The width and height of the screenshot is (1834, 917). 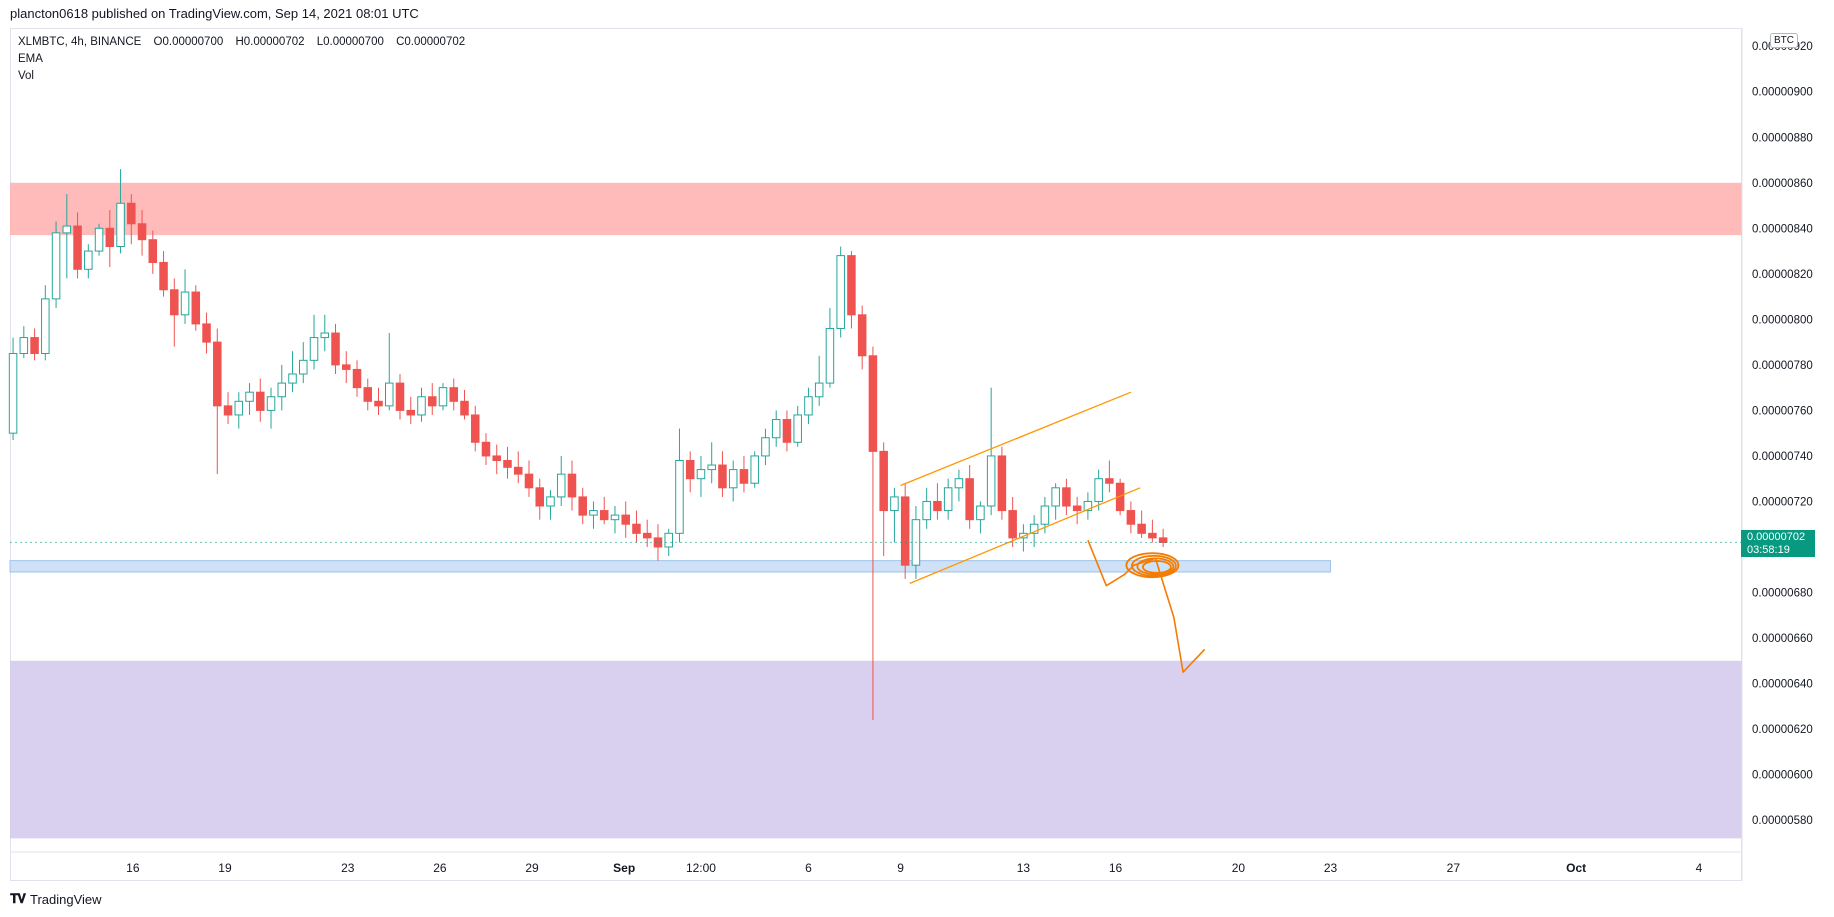 I want to click on y-tick-label: 0.00000600, so click(x=1782, y=776).